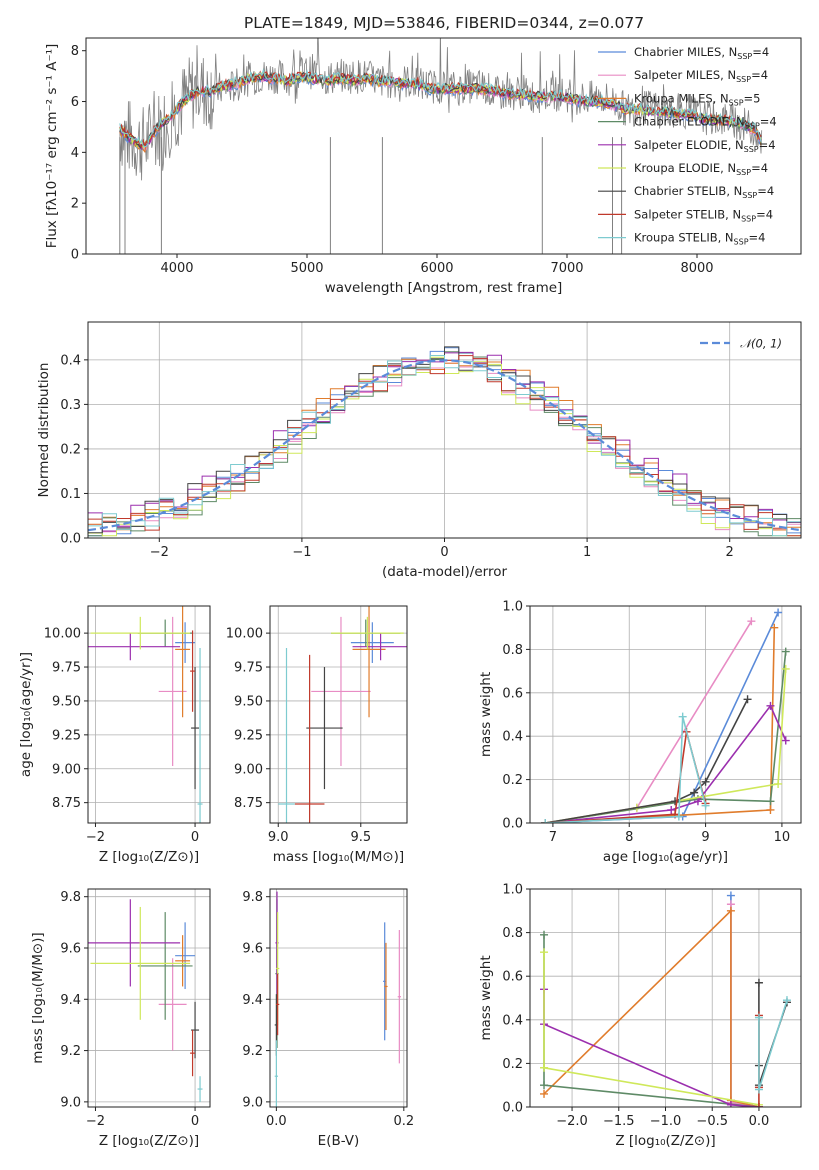 The height and width of the screenshot is (1170, 819). Describe the element at coordinates (75, 51) in the screenshot. I see `y-tick-label: 8` at that location.